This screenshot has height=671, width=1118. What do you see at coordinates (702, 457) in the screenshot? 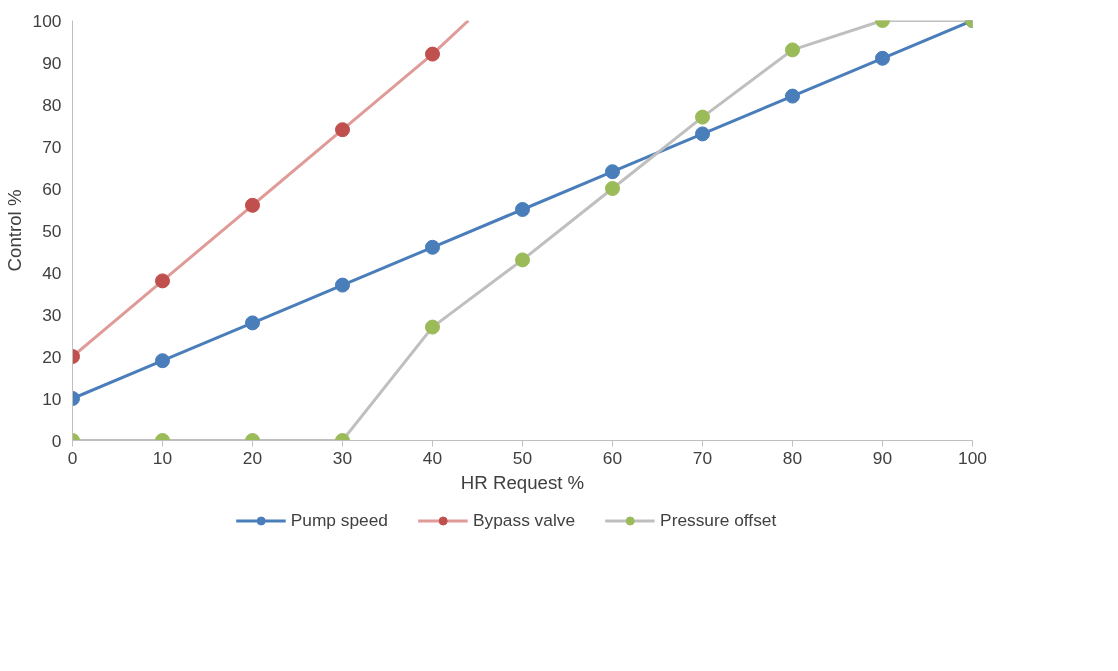
I see `x-tick-label: 70` at bounding box center [702, 457].